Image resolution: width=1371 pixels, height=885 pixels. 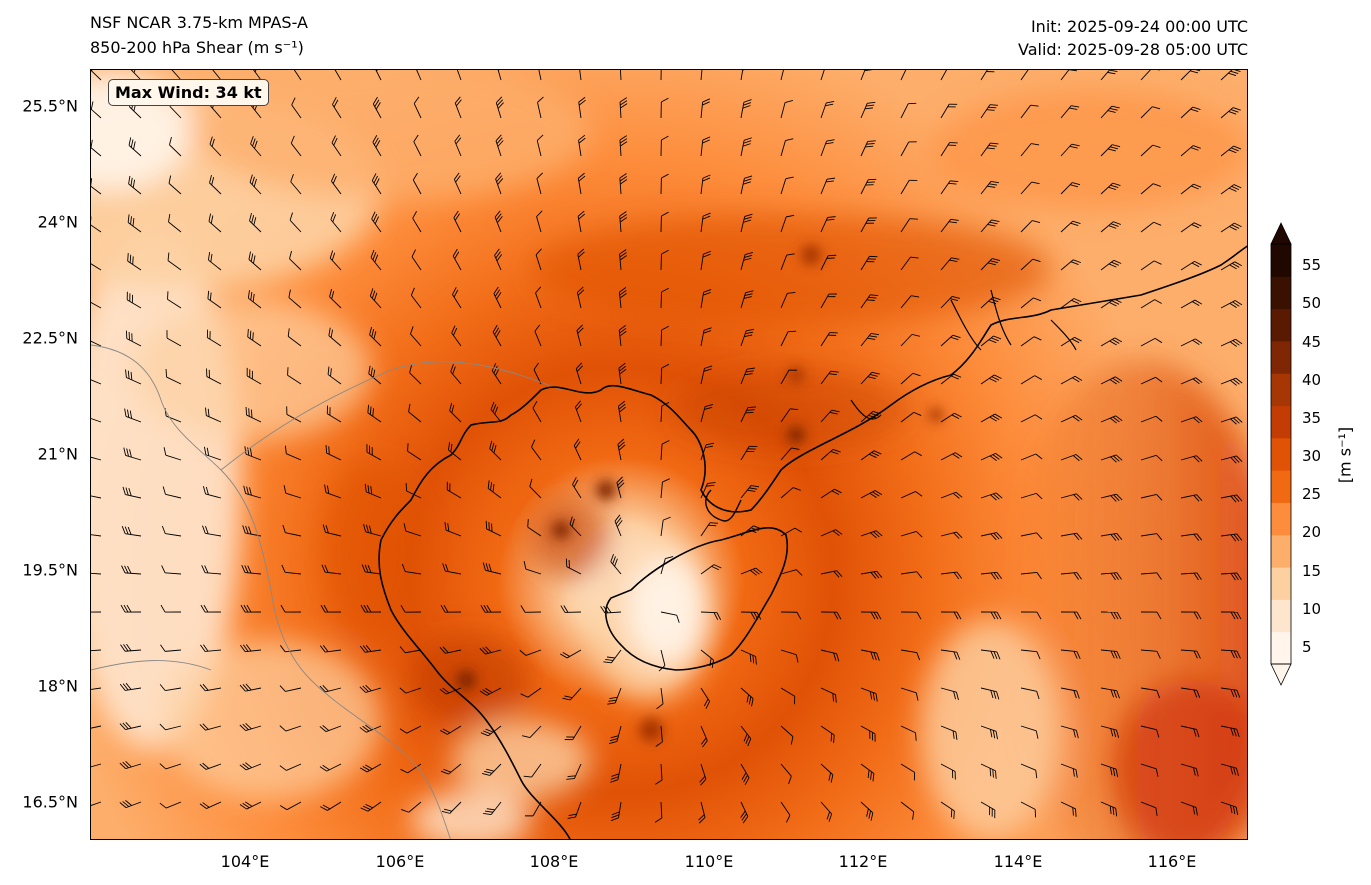 I want to click on lon-tick: 114°E, so click(x=1018, y=861).